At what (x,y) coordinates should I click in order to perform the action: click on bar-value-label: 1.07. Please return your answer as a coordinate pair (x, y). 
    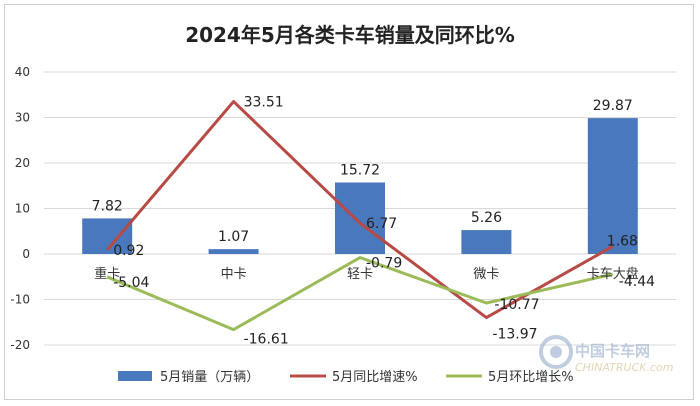
    Looking at the image, I should click on (233, 237).